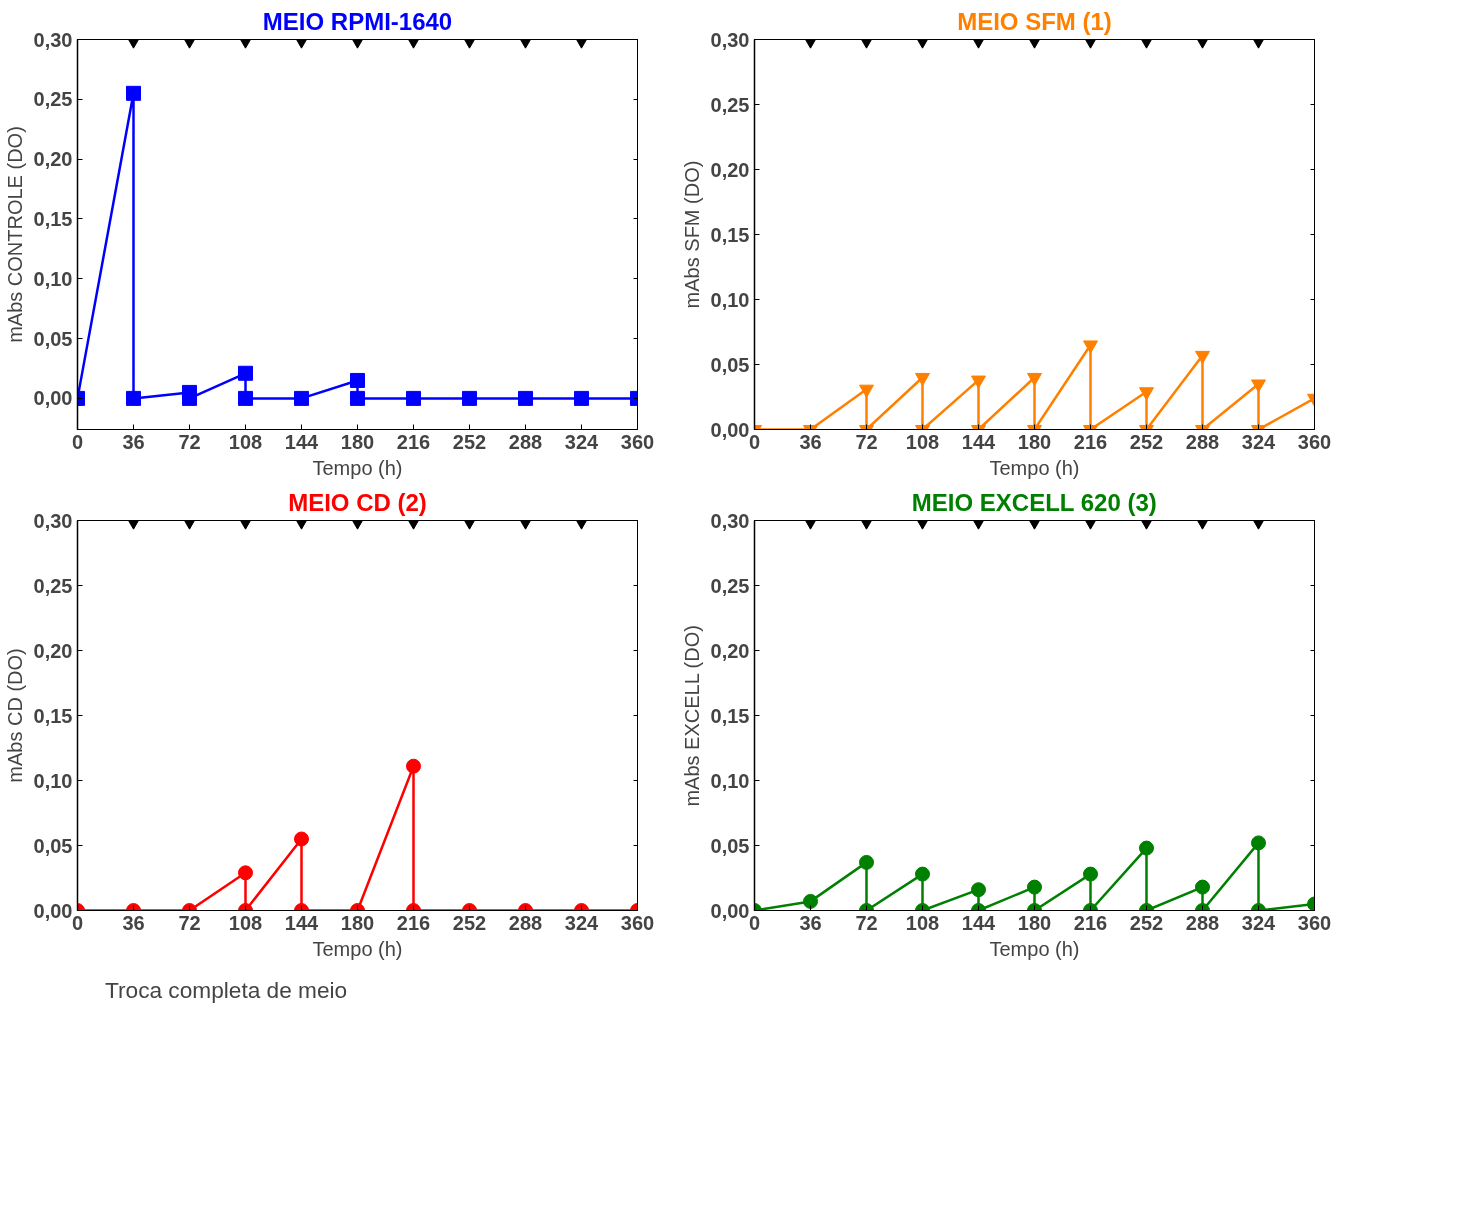 The width and height of the screenshot is (1483, 1225). I want to click on y-axis-title: mAbs CONTROLE (DO), so click(14, 234).